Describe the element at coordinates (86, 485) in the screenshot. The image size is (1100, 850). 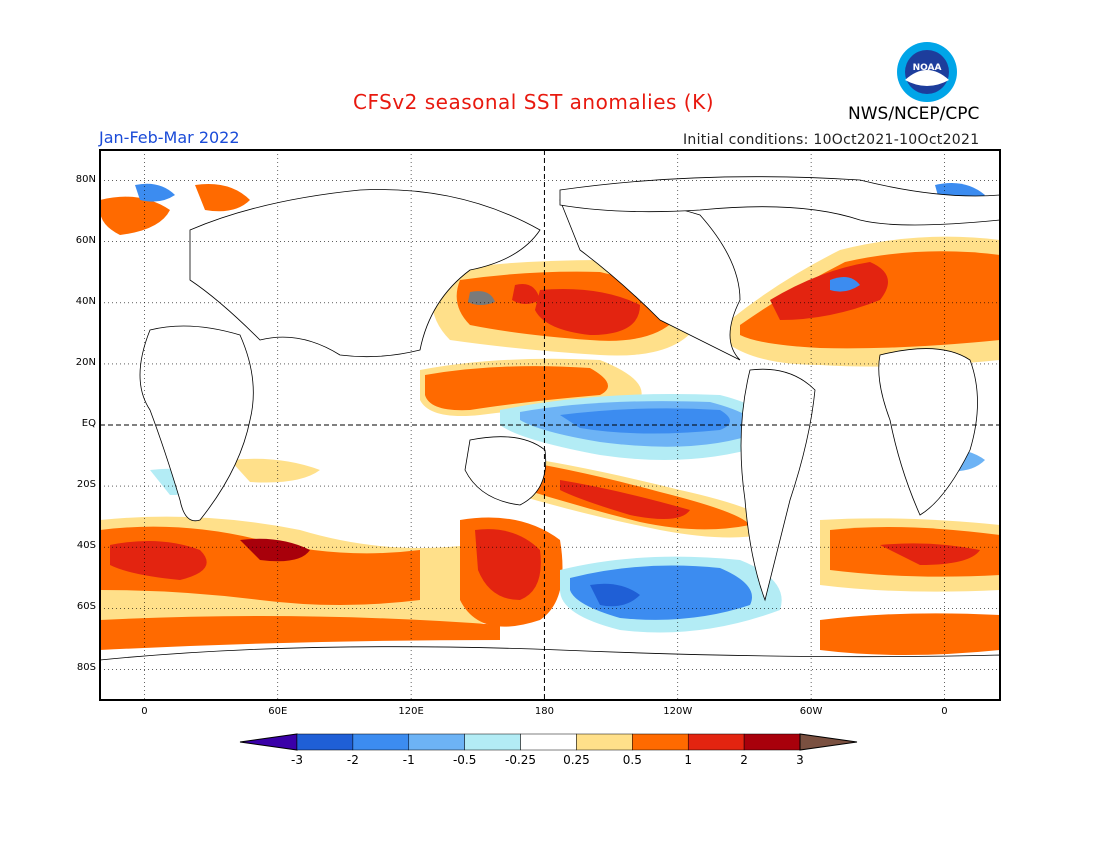
I see `lat-label: 20S` at that location.